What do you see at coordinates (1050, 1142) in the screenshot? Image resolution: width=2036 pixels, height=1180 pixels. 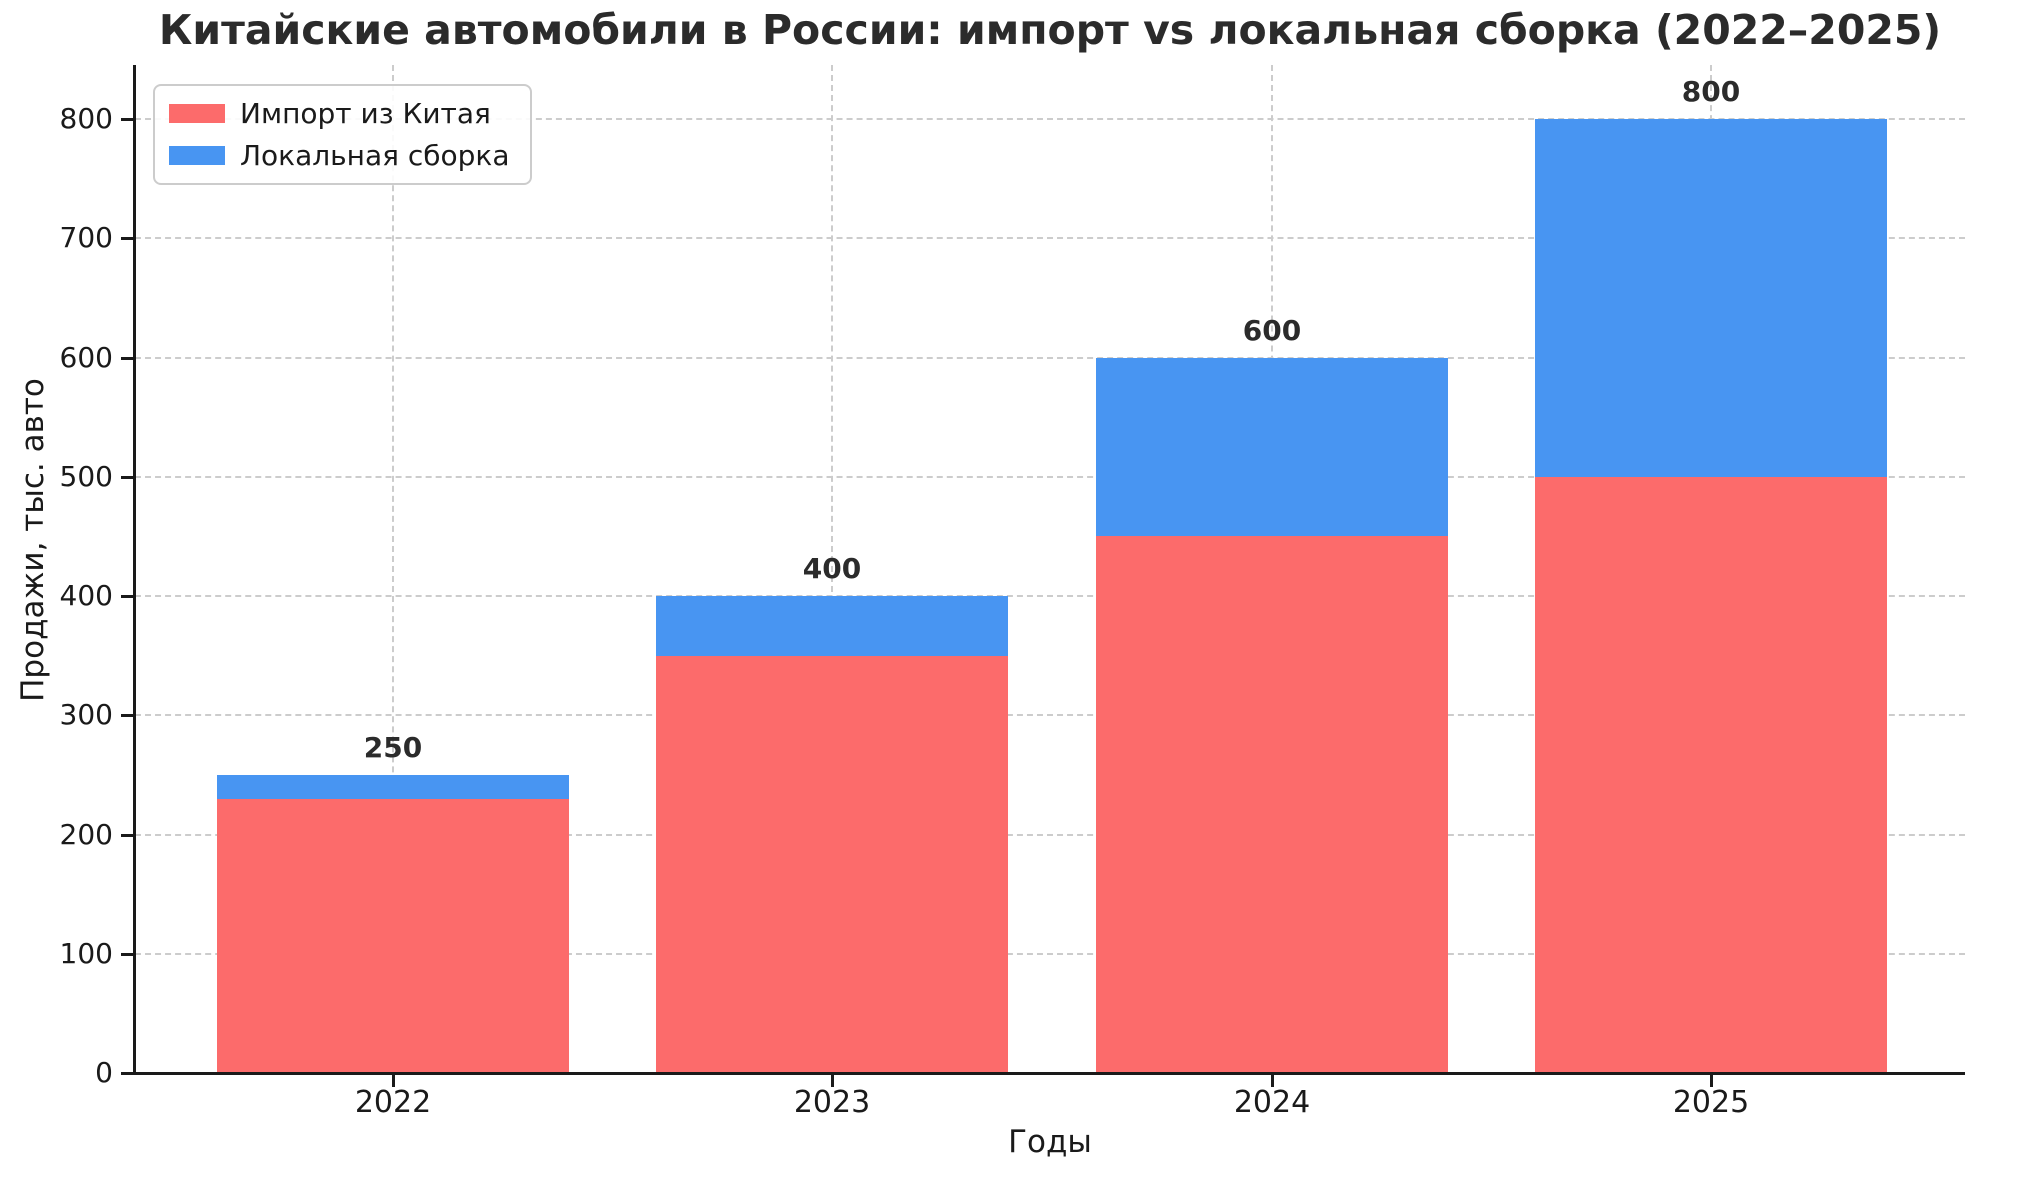 I see `x-axis-label: Годы` at bounding box center [1050, 1142].